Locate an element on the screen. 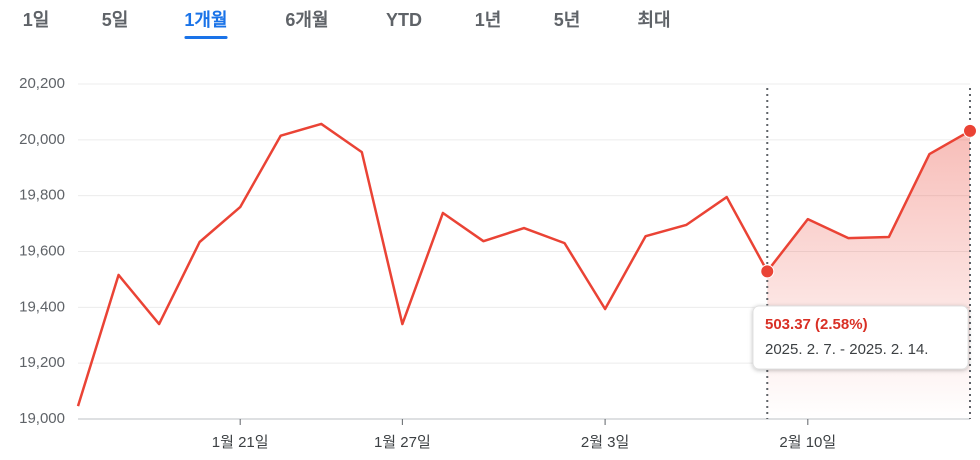 This screenshot has height=460, width=980. tooltip-change: 503.37 (2.58%) is located at coordinates (816, 324).